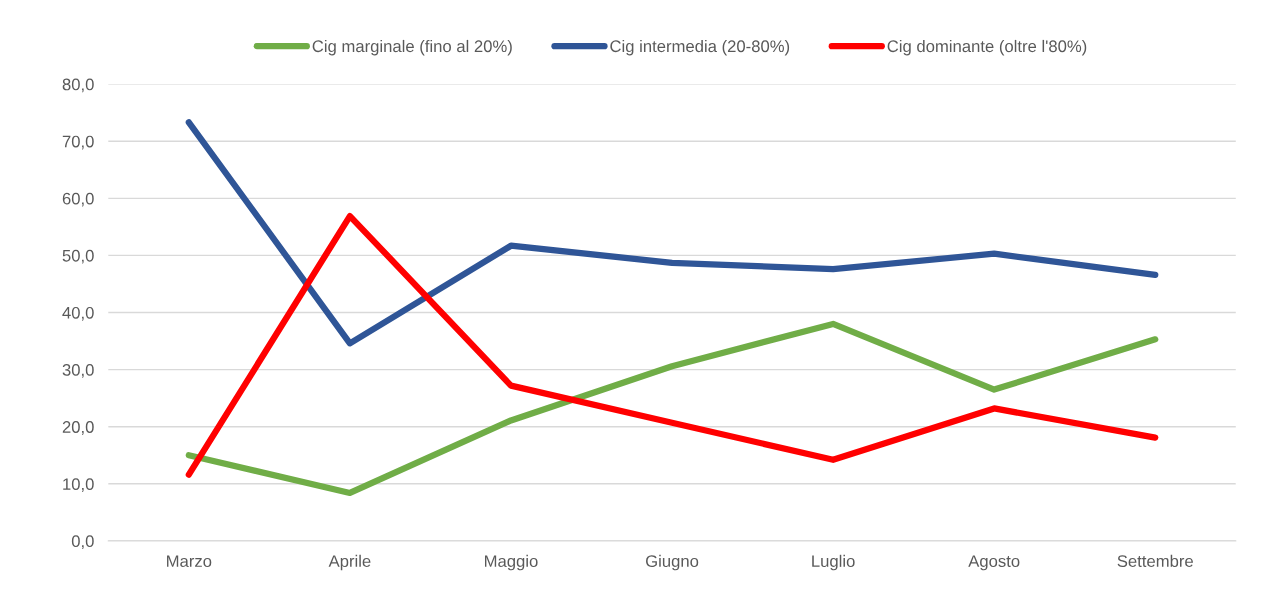 This screenshot has width=1274, height=601. What do you see at coordinates (78, 313) in the screenshot?
I see `y-tick-label: 40,0` at bounding box center [78, 313].